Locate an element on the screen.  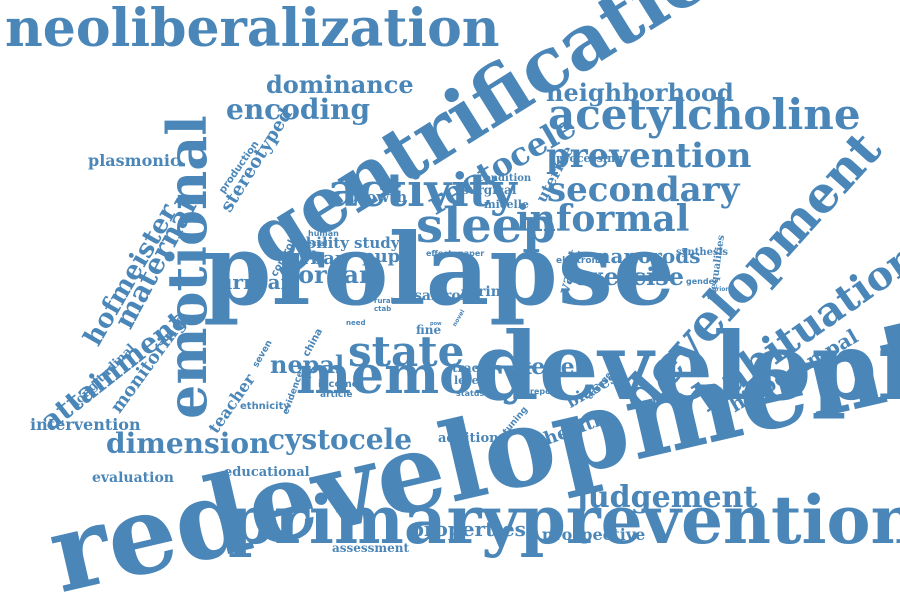
word-trace: trace is located at coordinates (469, 368).